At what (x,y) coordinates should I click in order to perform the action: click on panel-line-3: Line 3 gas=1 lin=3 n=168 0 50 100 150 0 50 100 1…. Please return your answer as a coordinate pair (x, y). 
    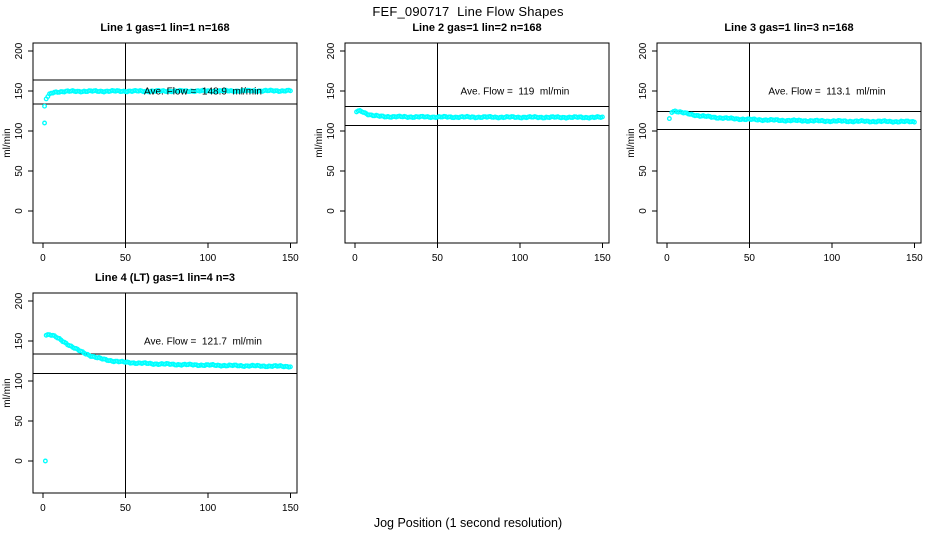
    Looking at the image, I should click on (774, 143).